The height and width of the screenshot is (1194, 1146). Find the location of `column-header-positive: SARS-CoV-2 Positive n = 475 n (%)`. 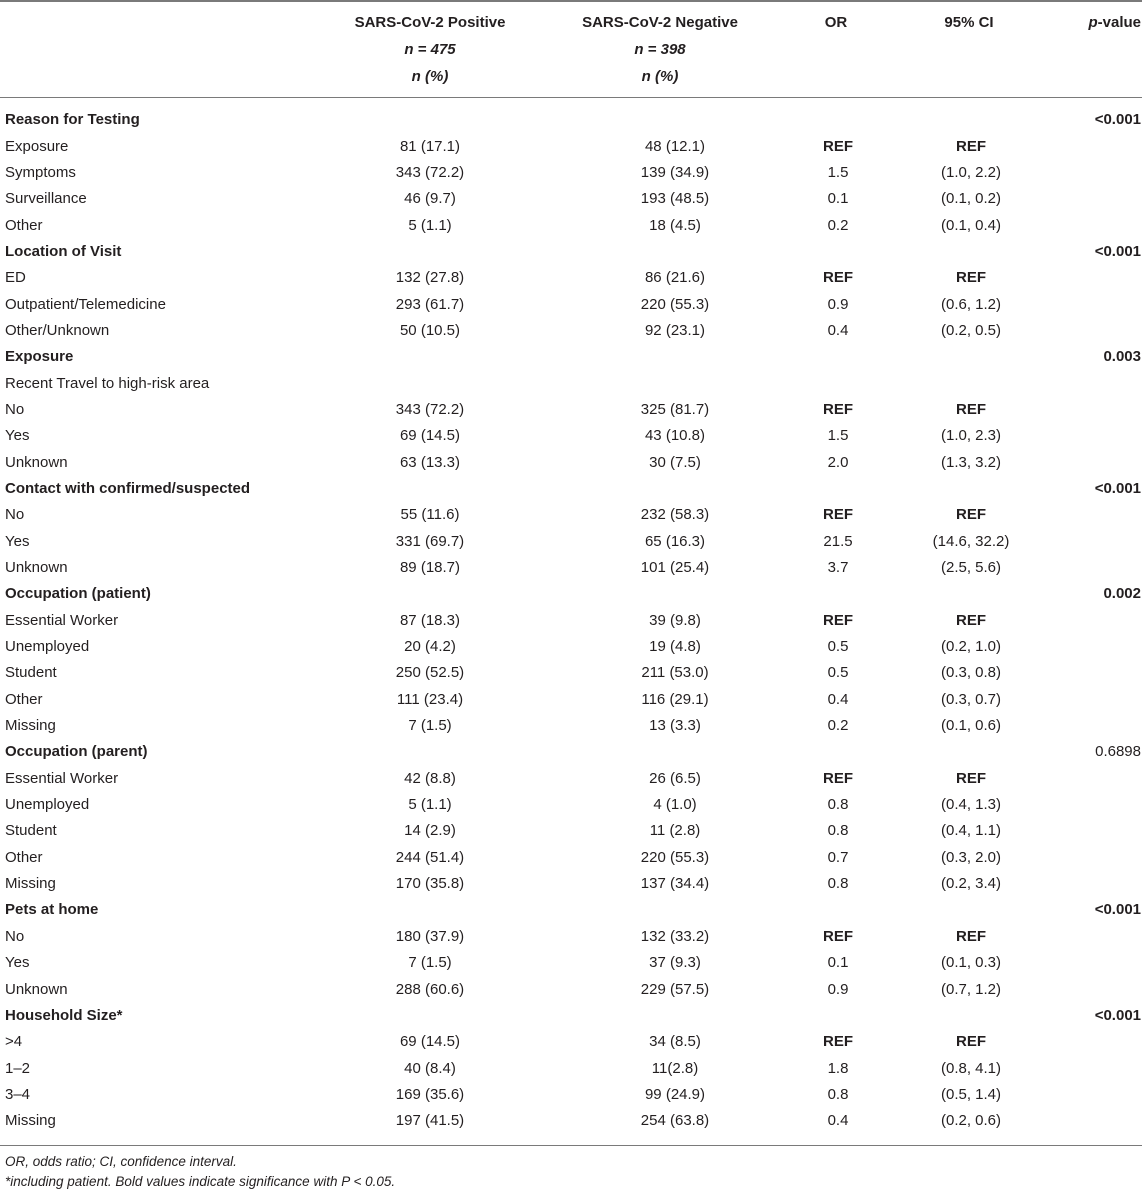

column-header-positive: SARS-CoV-2 Positive n = 475 n (%) is located at coordinates (430, 49).